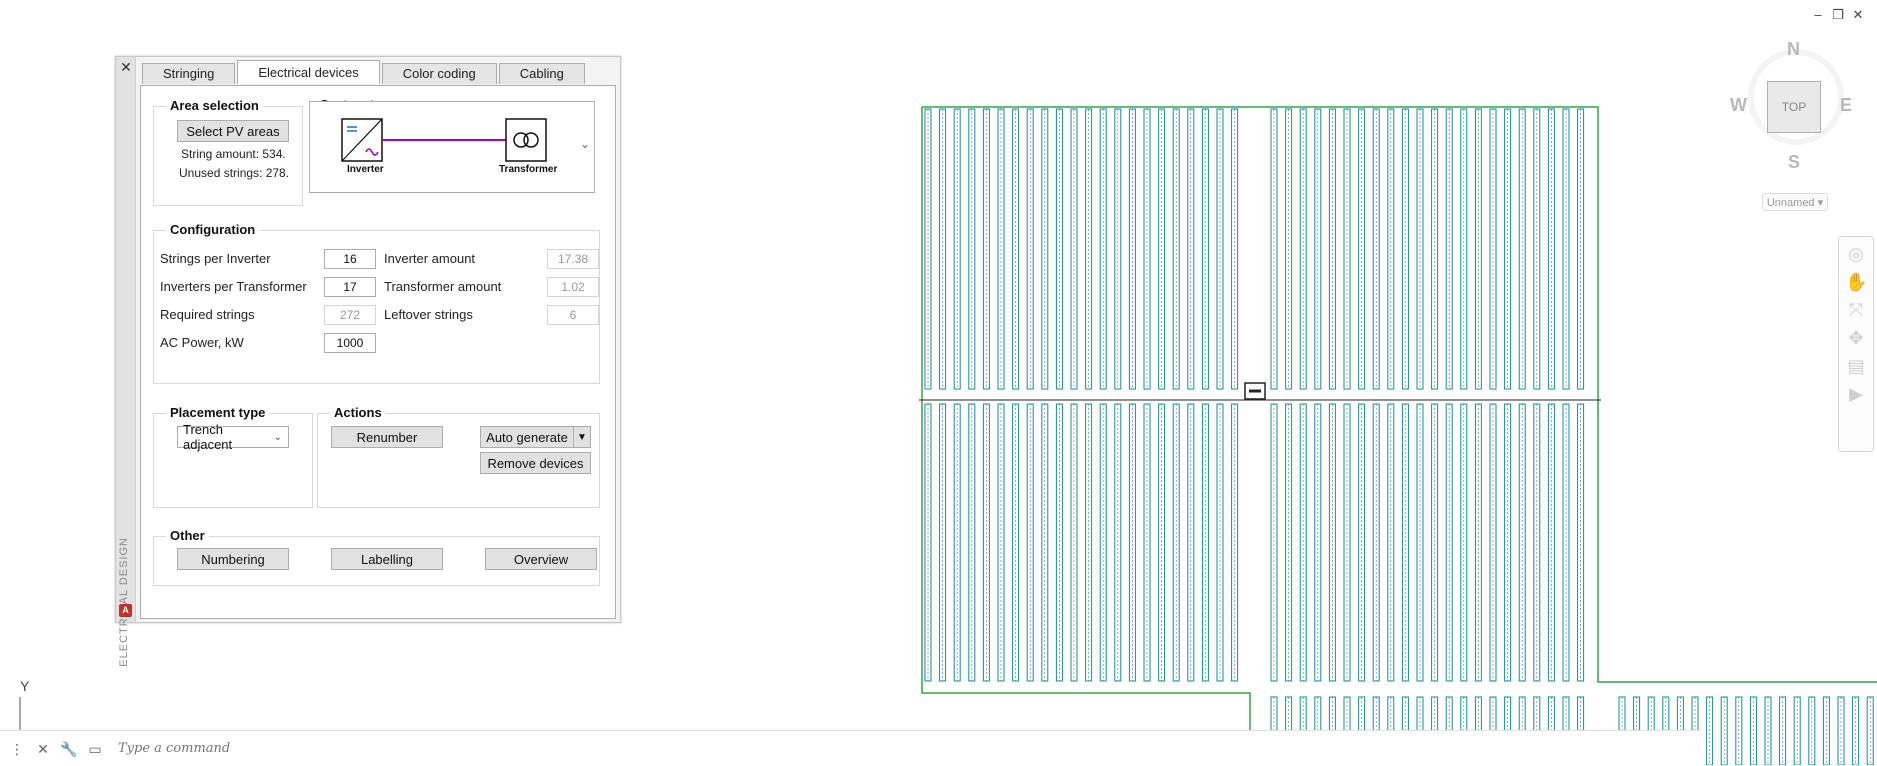 The height and width of the screenshot is (766, 1877). What do you see at coordinates (233, 559) in the screenshot?
I see `numbering-button: Numbering` at bounding box center [233, 559].